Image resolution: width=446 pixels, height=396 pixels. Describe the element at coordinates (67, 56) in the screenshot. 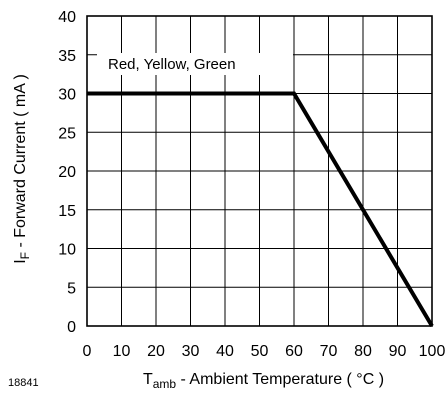

I see `y-tick-label: 35` at that location.